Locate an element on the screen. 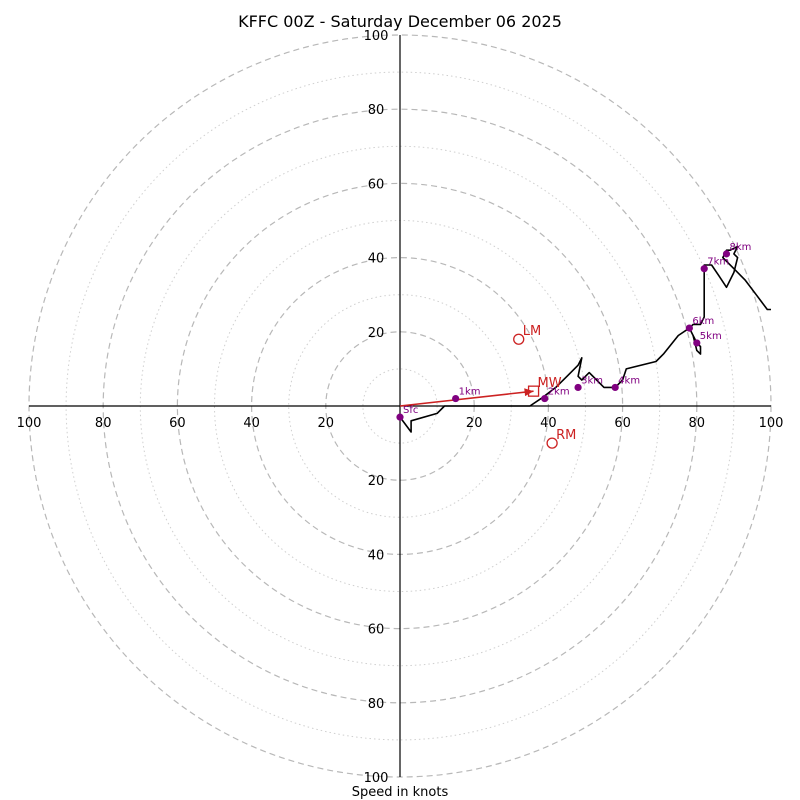  height-marker-6km is located at coordinates (689, 328).